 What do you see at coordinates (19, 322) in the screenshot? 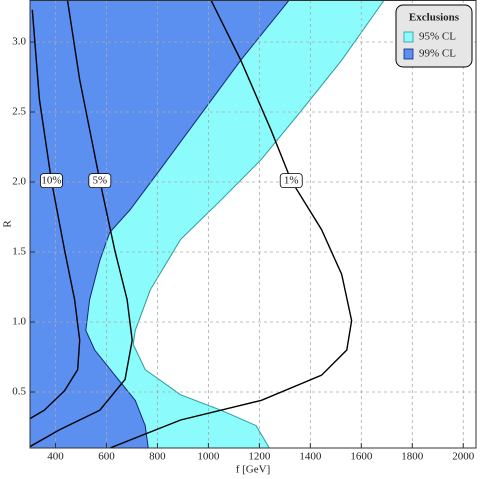
I see `y-tick-label: 1.0` at bounding box center [19, 322].